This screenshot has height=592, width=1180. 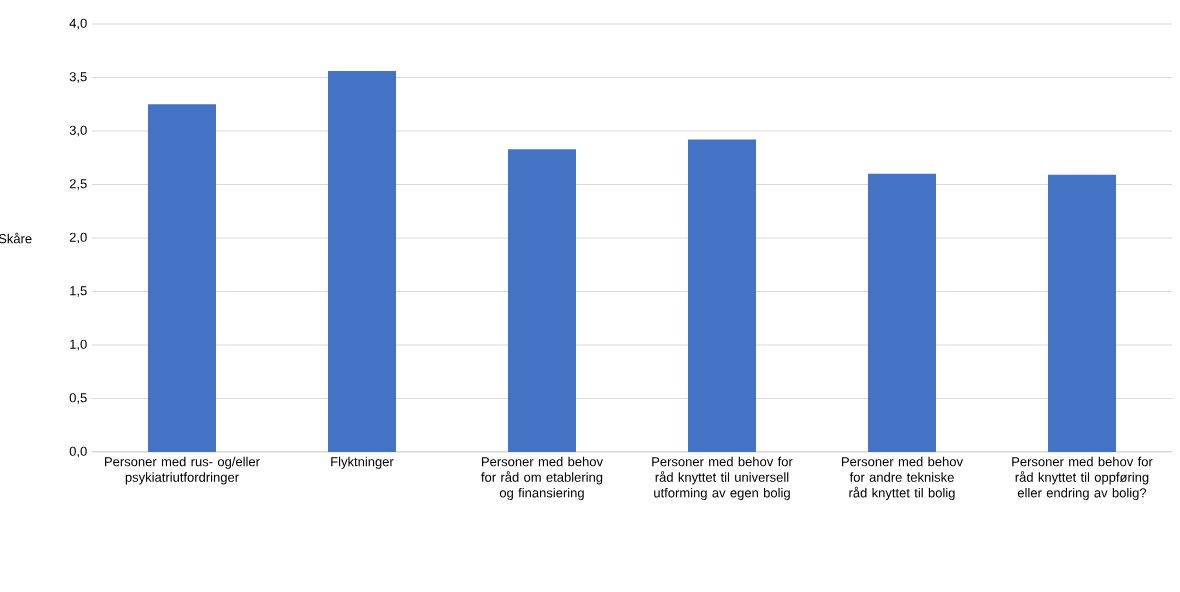 What do you see at coordinates (78, 238) in the screenshot?
I see `y-tick-label: 2,0` at bounding box center [78, 238].